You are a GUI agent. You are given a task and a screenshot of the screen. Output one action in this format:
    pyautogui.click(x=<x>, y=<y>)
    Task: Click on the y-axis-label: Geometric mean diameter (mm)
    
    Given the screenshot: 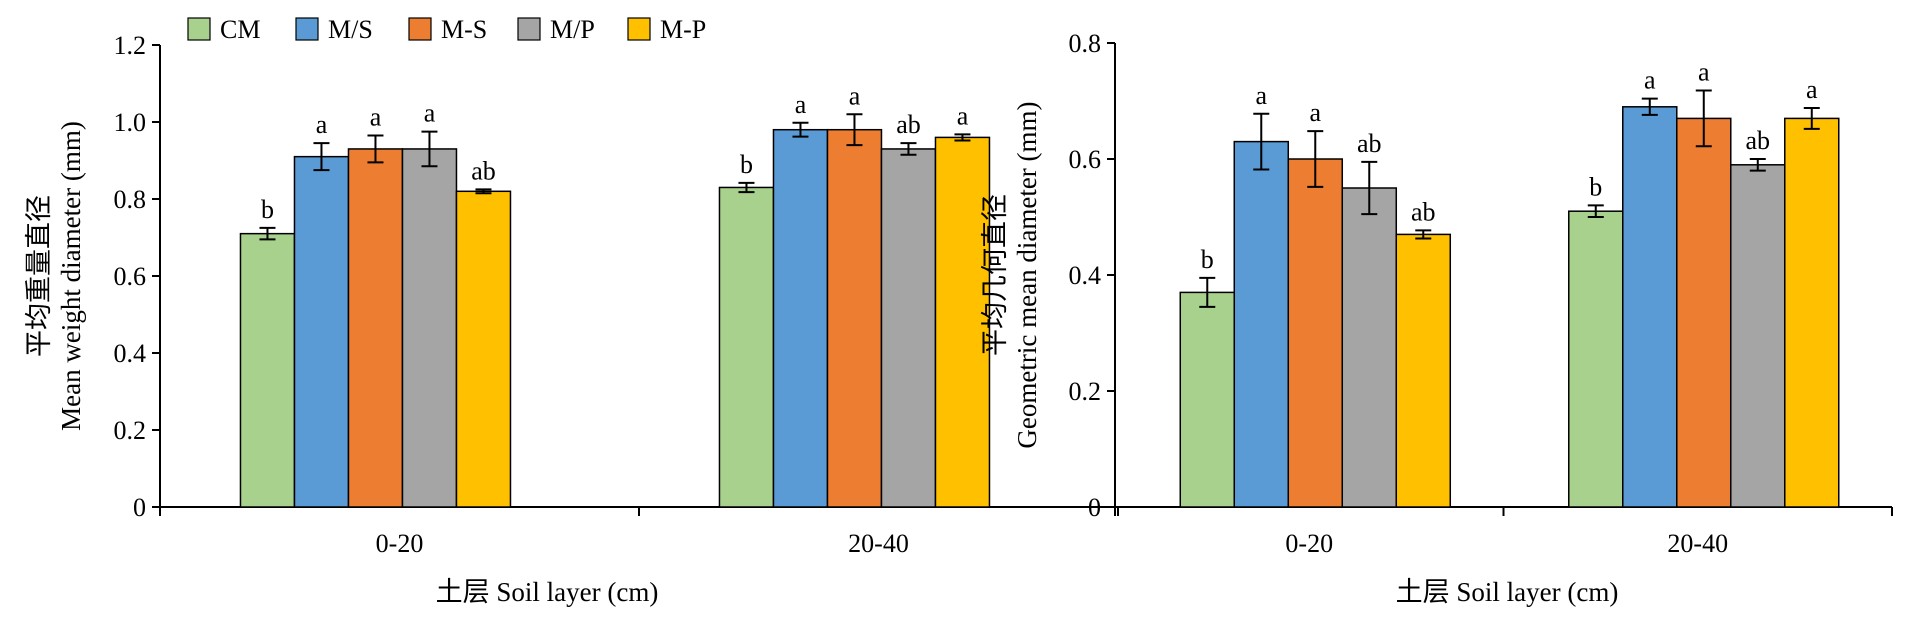 What is the action you would take?
    pyautogui.click(x=1027, y=274)
    